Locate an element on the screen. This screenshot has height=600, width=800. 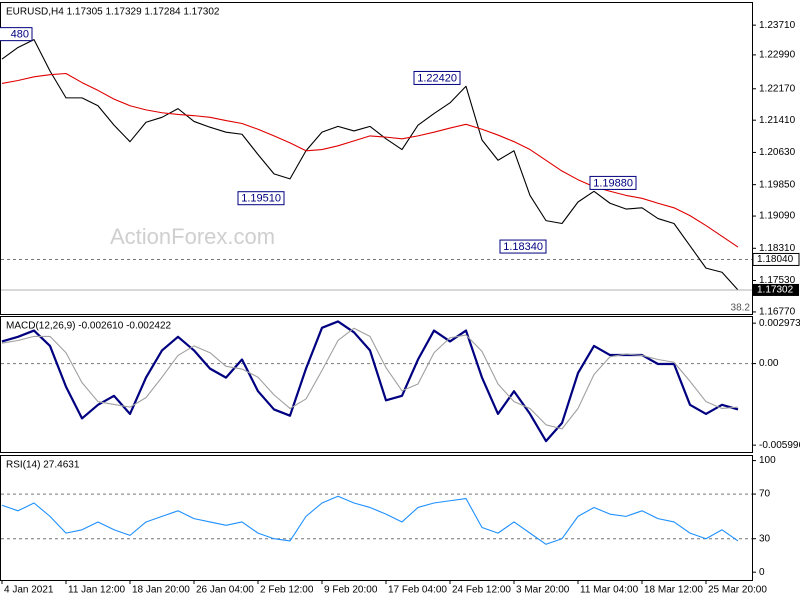
x-tick-label: 4 Jan 2021 is located at coordinates (29, 590).